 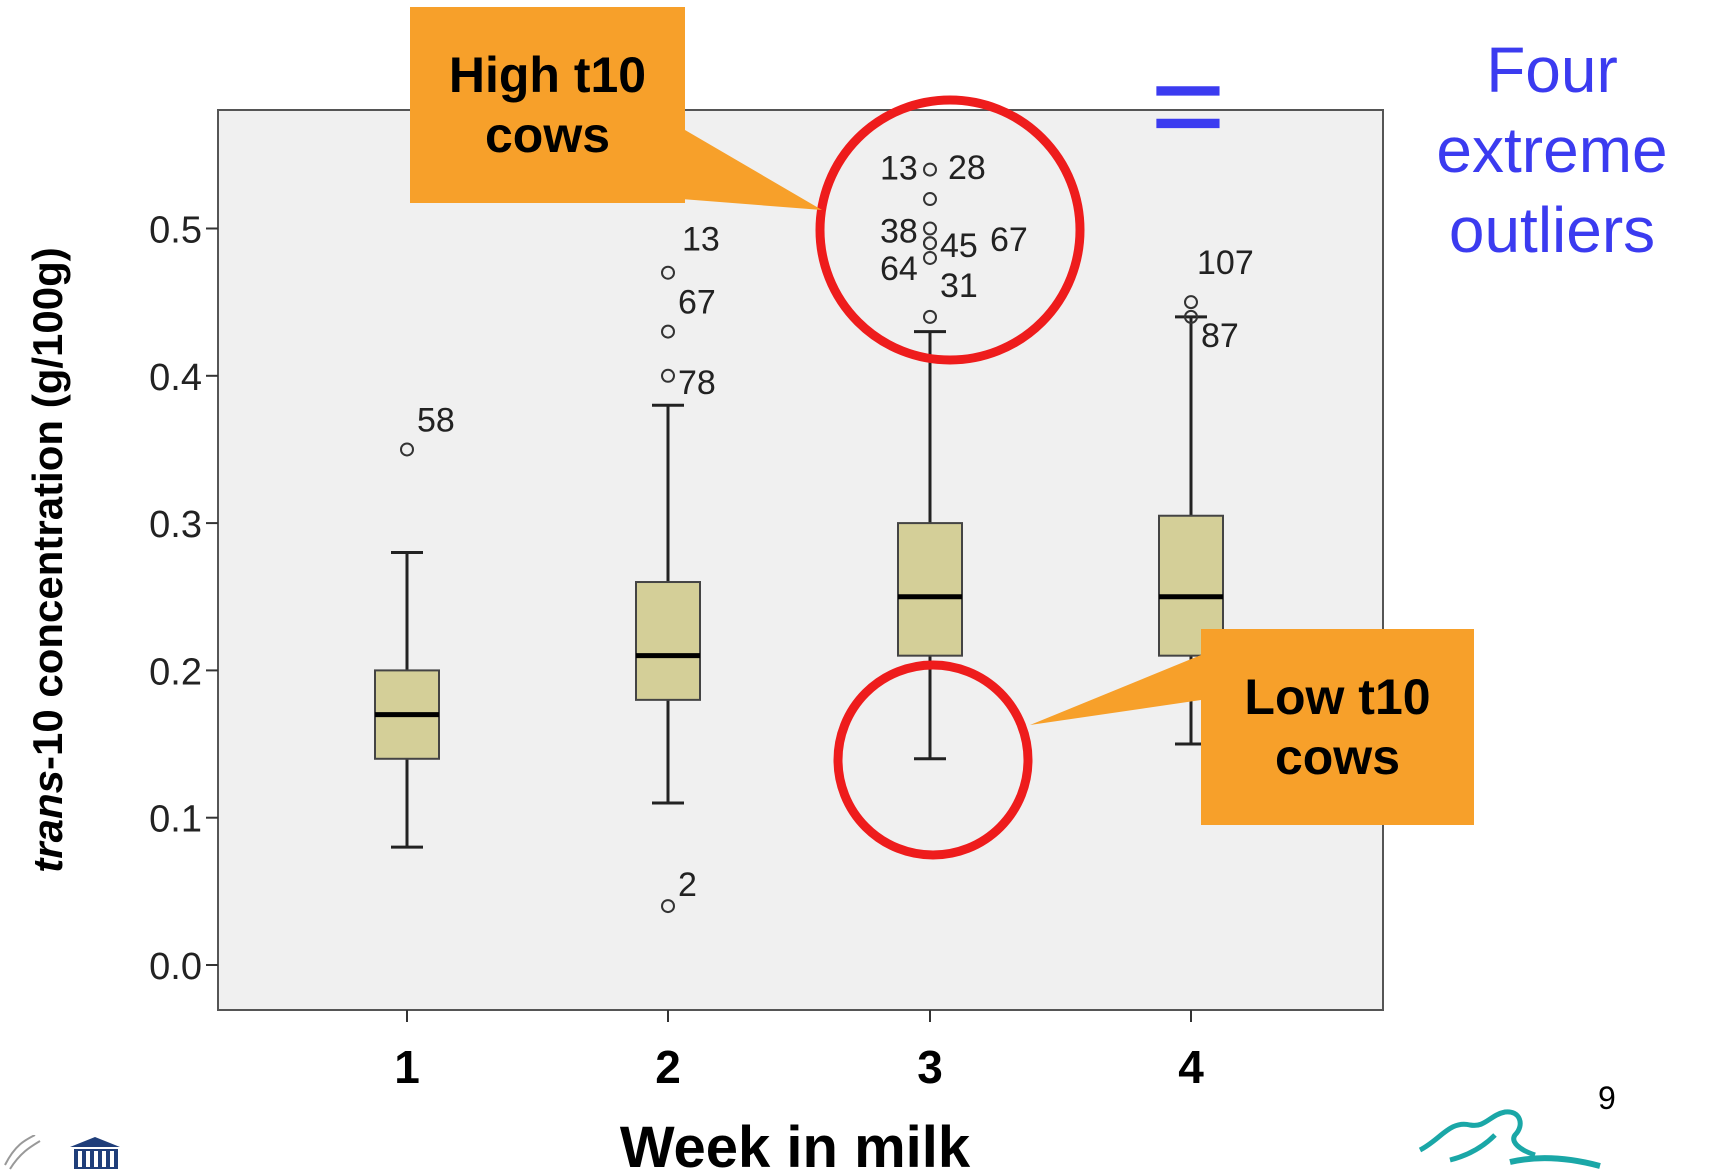 What do you see at coordinates (1509, 1139) in the screenshot?
I see `lanuppo-cow-logo` at bounding box center [1509, 1139].